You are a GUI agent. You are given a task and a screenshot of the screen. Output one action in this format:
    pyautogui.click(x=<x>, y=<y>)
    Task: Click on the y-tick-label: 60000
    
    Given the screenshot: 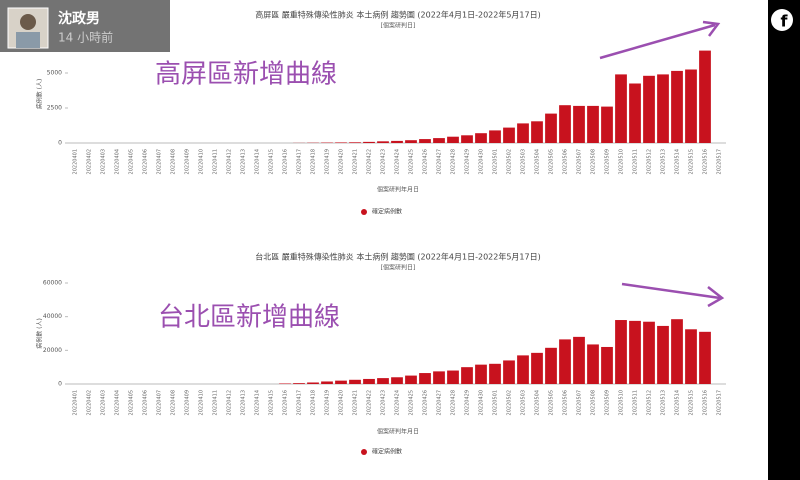 What is the action you would take?
    pyautogui.click(x=52, y=283)
    